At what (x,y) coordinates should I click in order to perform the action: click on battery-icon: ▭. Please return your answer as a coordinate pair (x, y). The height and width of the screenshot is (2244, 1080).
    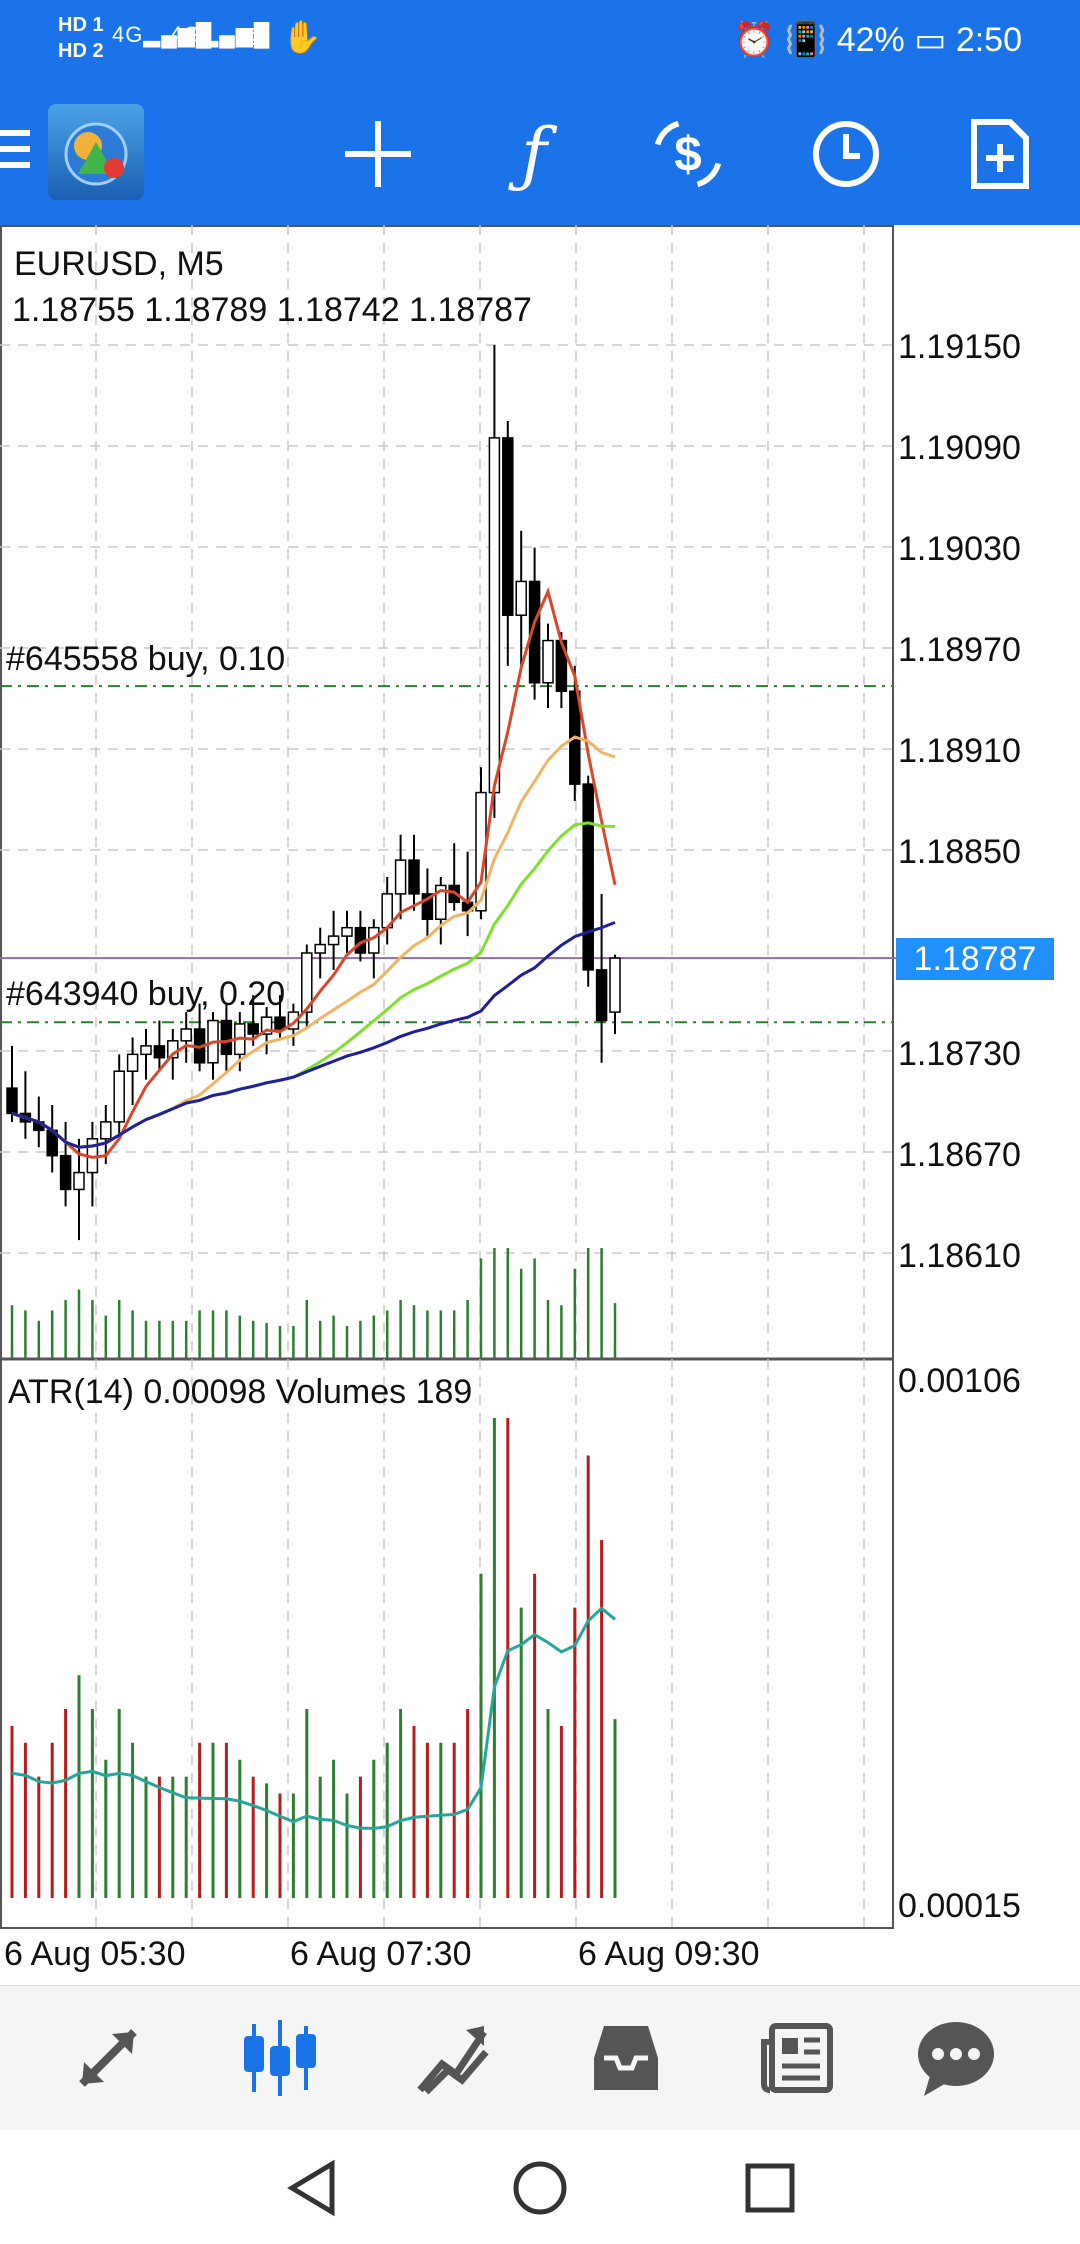
    Looking at the image, I should click on (930, 40).